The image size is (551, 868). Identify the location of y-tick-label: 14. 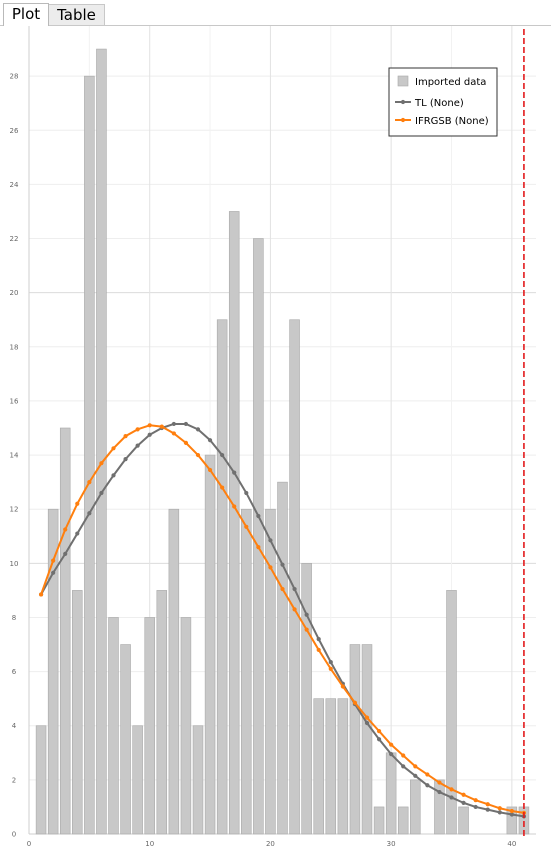
(14, 456).